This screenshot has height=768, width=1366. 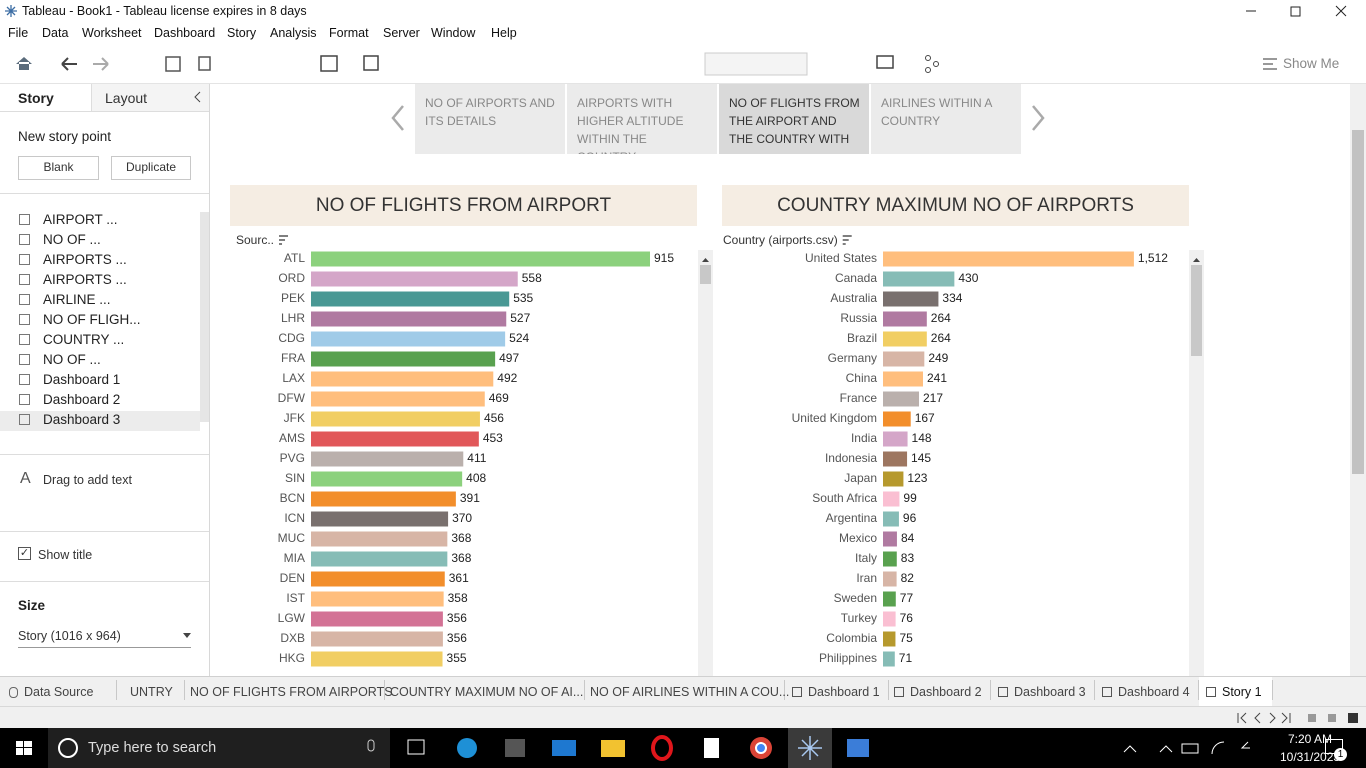 What do you see at coordinates (500, 64) in the screenshot?
I see `toolbar-icons` at bounding box center [500, 64].